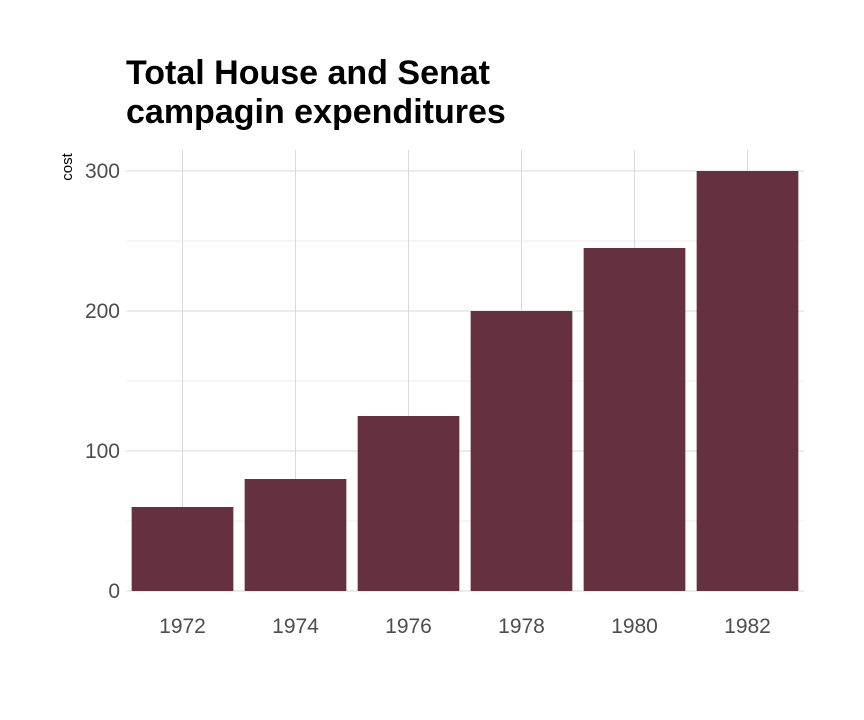  Describe the element at coordinates (521, 626) in the screenshot. I see `x-tick-label: 1978` at that location.